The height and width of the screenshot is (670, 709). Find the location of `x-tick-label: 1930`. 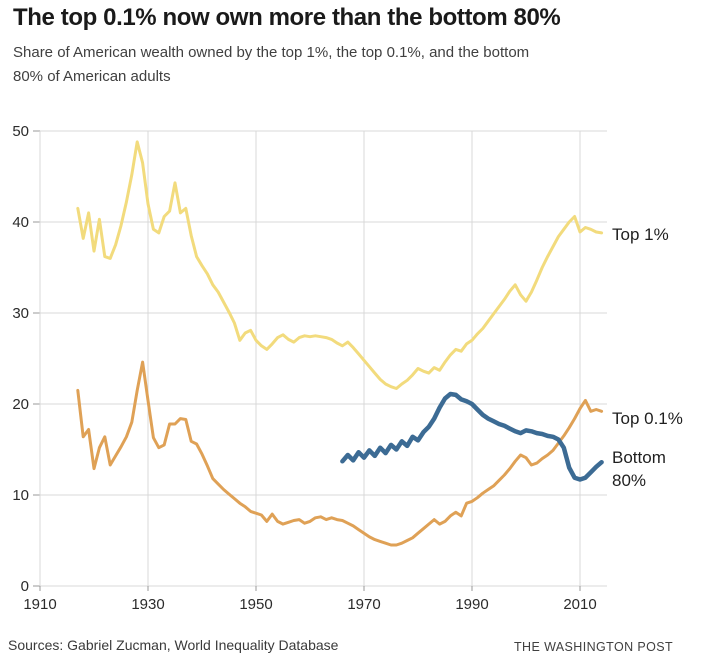

x-tick-label: 1930 is located at coordinates (147, 604).